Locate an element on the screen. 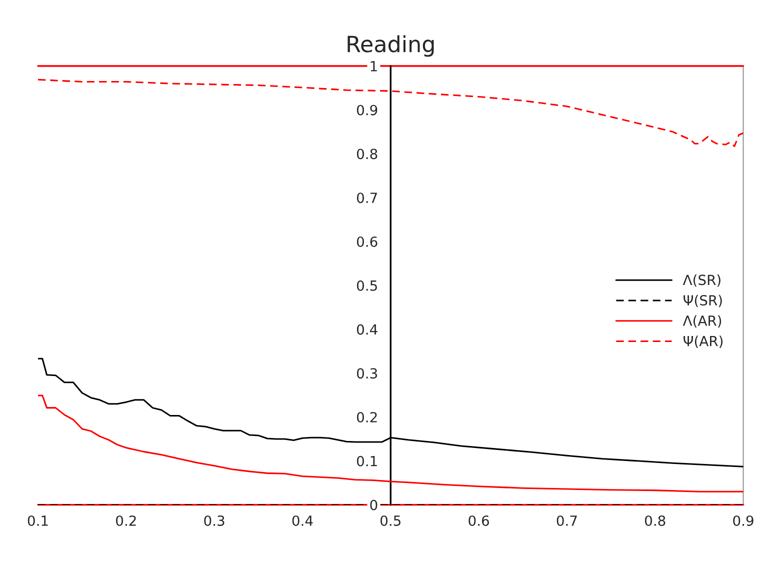 The image size is (760, 564). y-tick-label: 0.3 is located at coordinates (367, 373).